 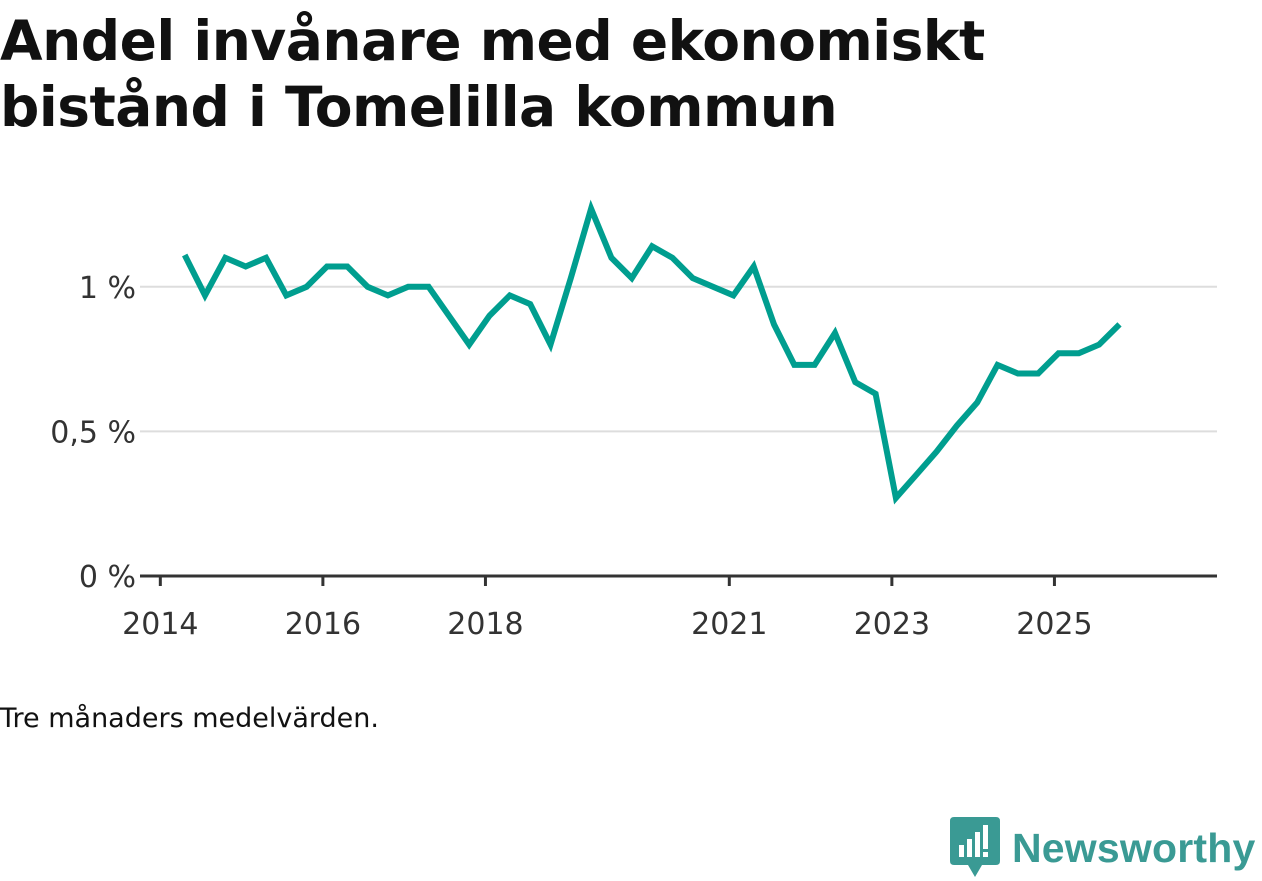 What do you see at coordinates (485, 624) in the screenshot?
I see `x-tick-label: 2018` at bounding box center [485, 624].